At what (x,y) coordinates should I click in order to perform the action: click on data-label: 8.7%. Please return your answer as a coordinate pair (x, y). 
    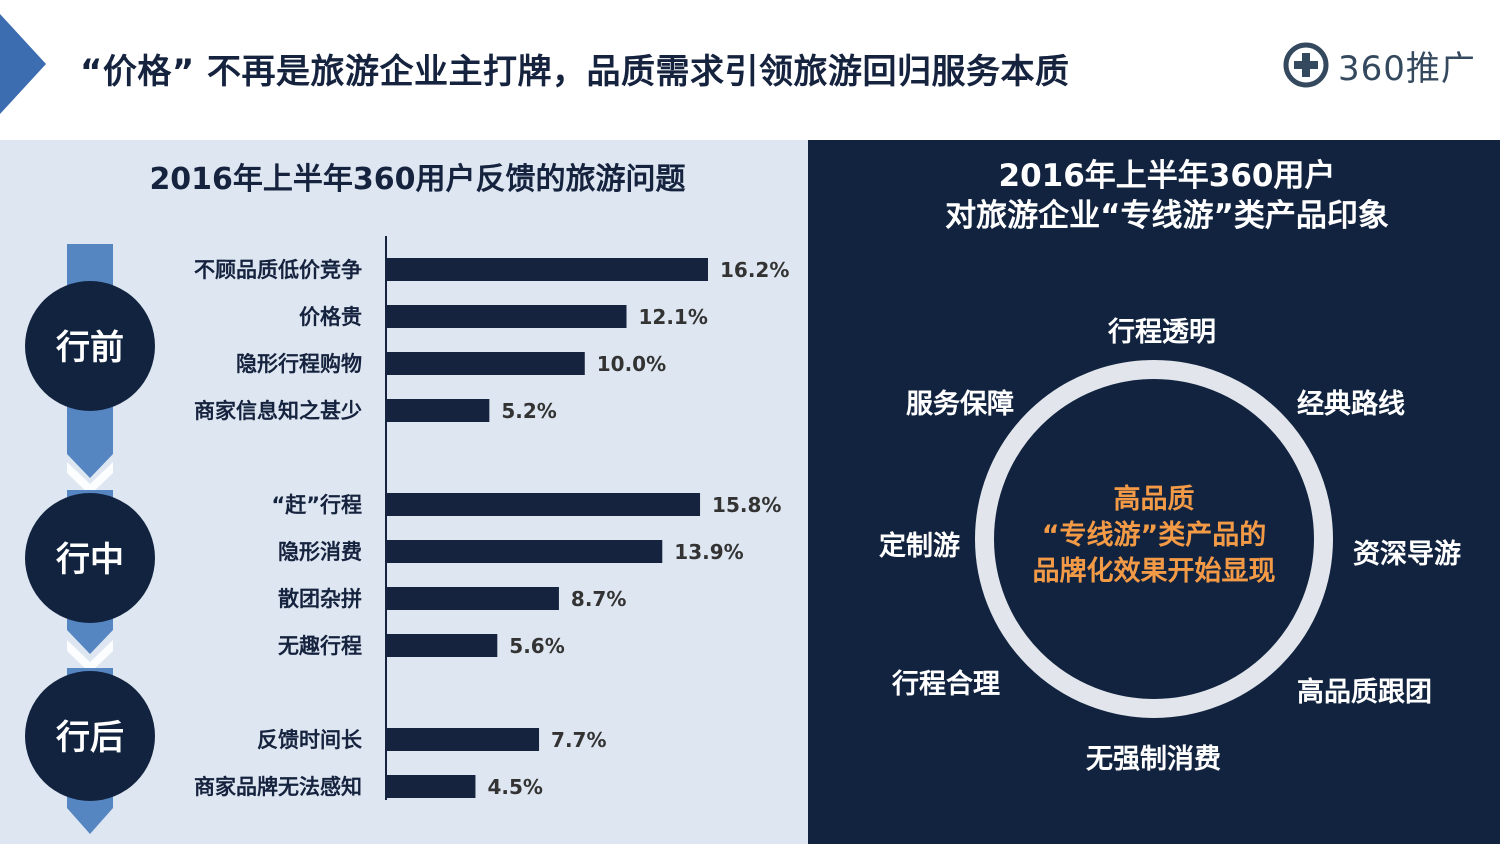
    Looking at the image, I should click on (598, 599).